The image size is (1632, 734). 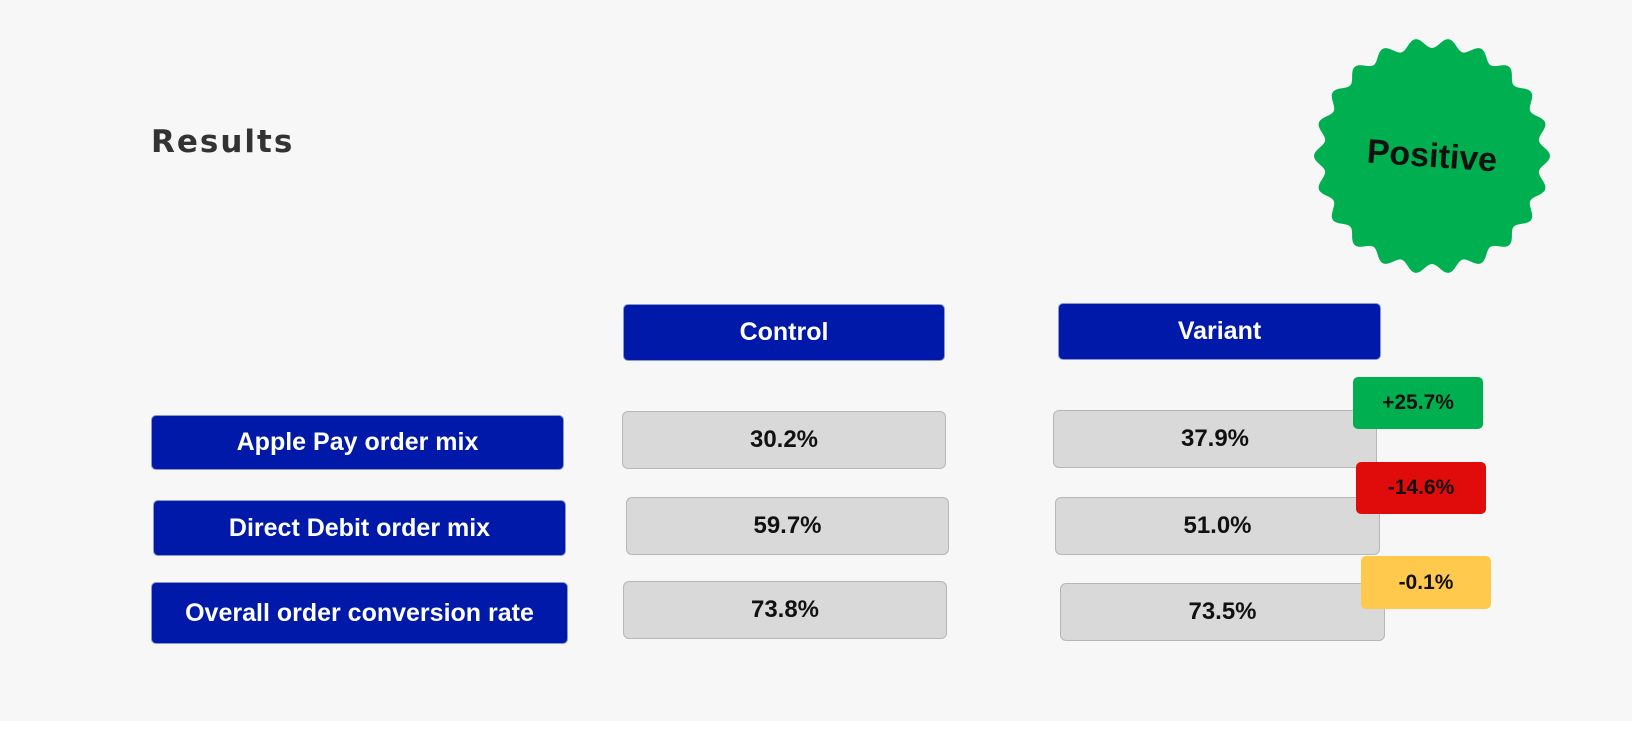 I want to click on row-label-direct-debit: Direct Debit order mix, so click(x=359, y=528).